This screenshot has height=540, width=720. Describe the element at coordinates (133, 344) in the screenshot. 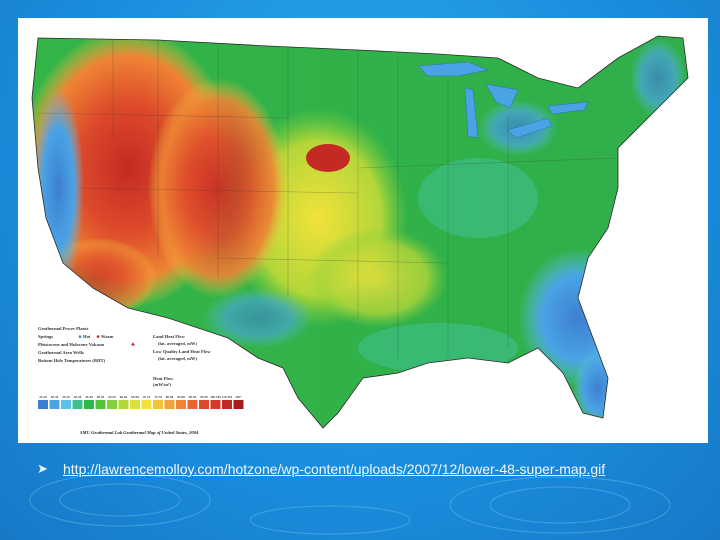

I see `volcano-marker` at that location.